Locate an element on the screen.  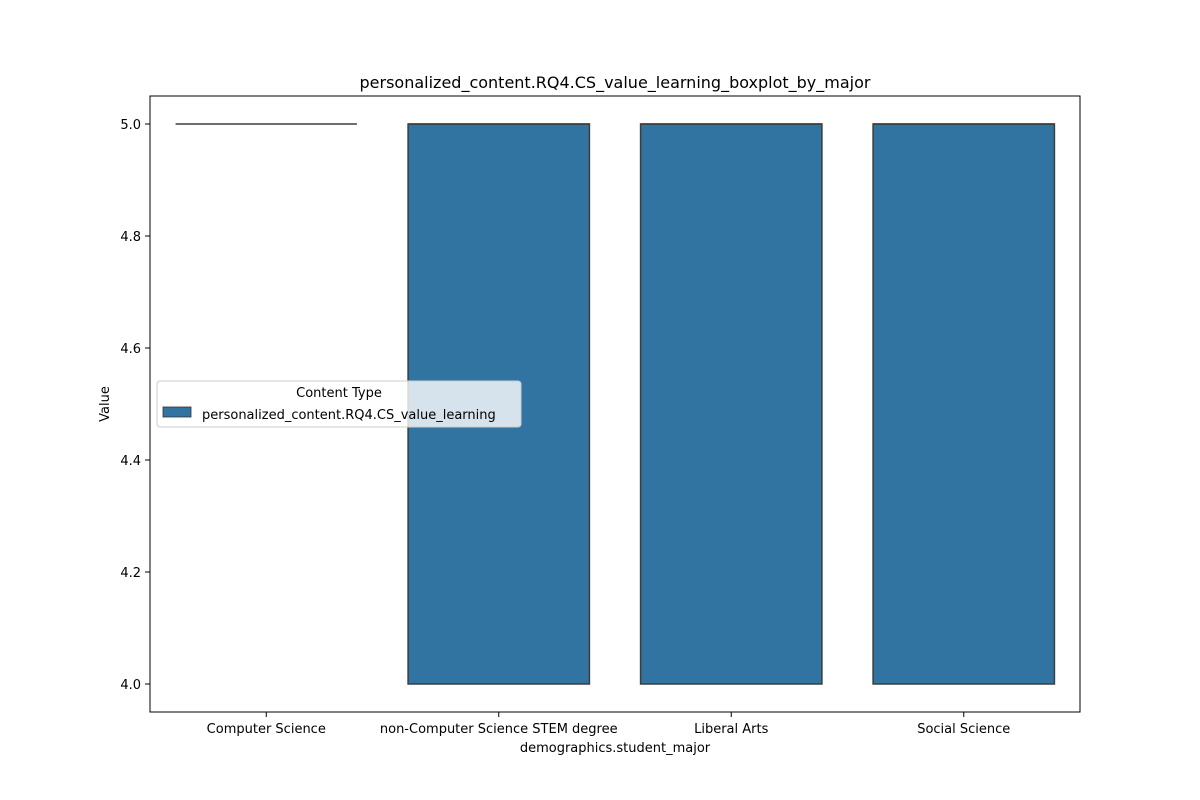
legend-title: Content Type is located at coordinates (339, 393).